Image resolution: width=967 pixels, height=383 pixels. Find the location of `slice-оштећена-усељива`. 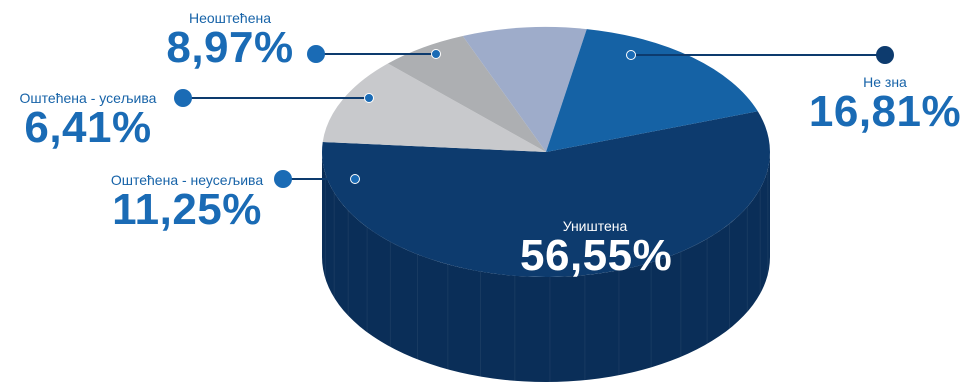

slice-оштећена-усељива is located at coordinates (466, 93).